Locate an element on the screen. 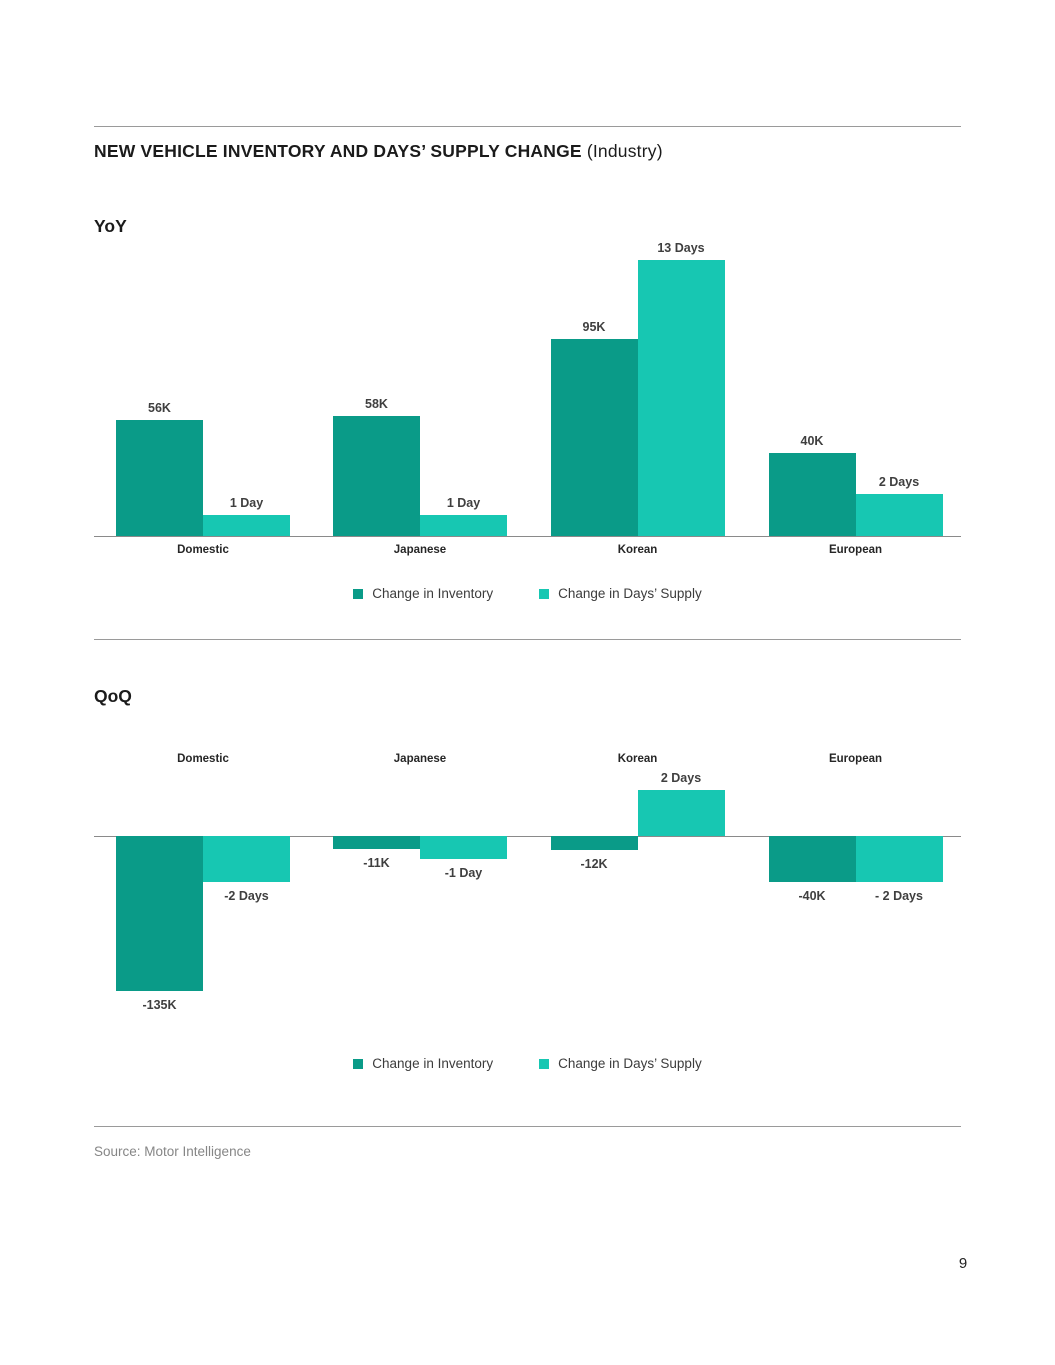 The image size is (1055, 1365). qoq-category-axis: Domestic Japanese Korean European is located at coordinates (527, 761).